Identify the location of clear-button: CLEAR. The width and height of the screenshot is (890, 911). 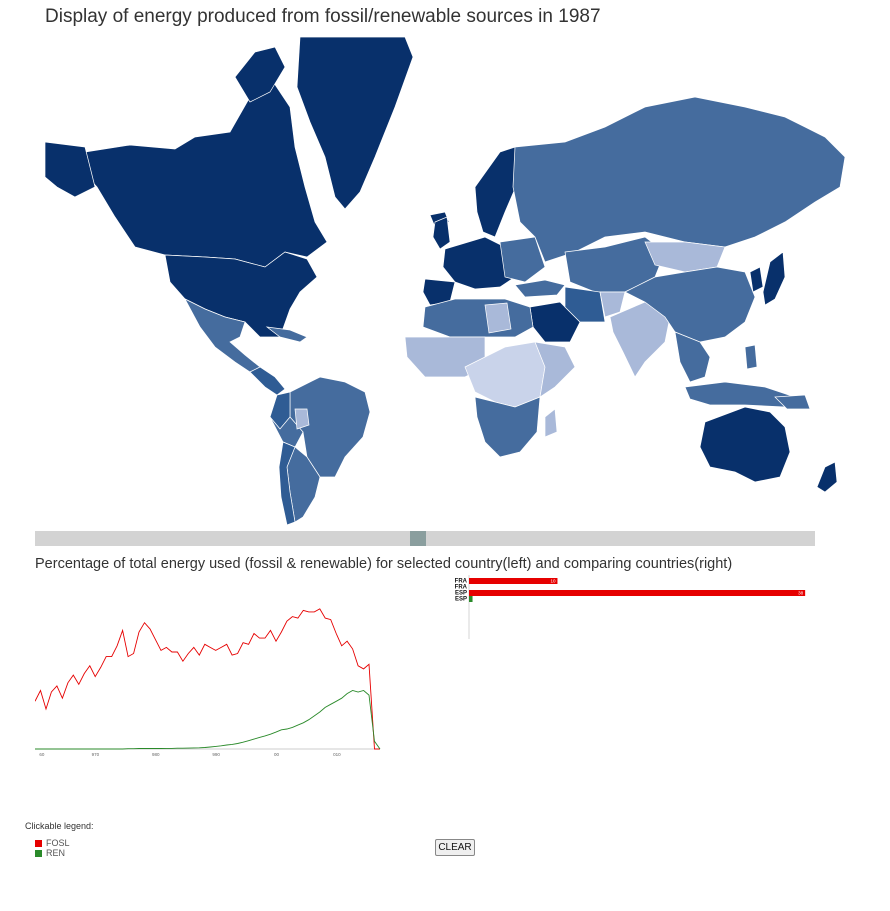
(455, 847).